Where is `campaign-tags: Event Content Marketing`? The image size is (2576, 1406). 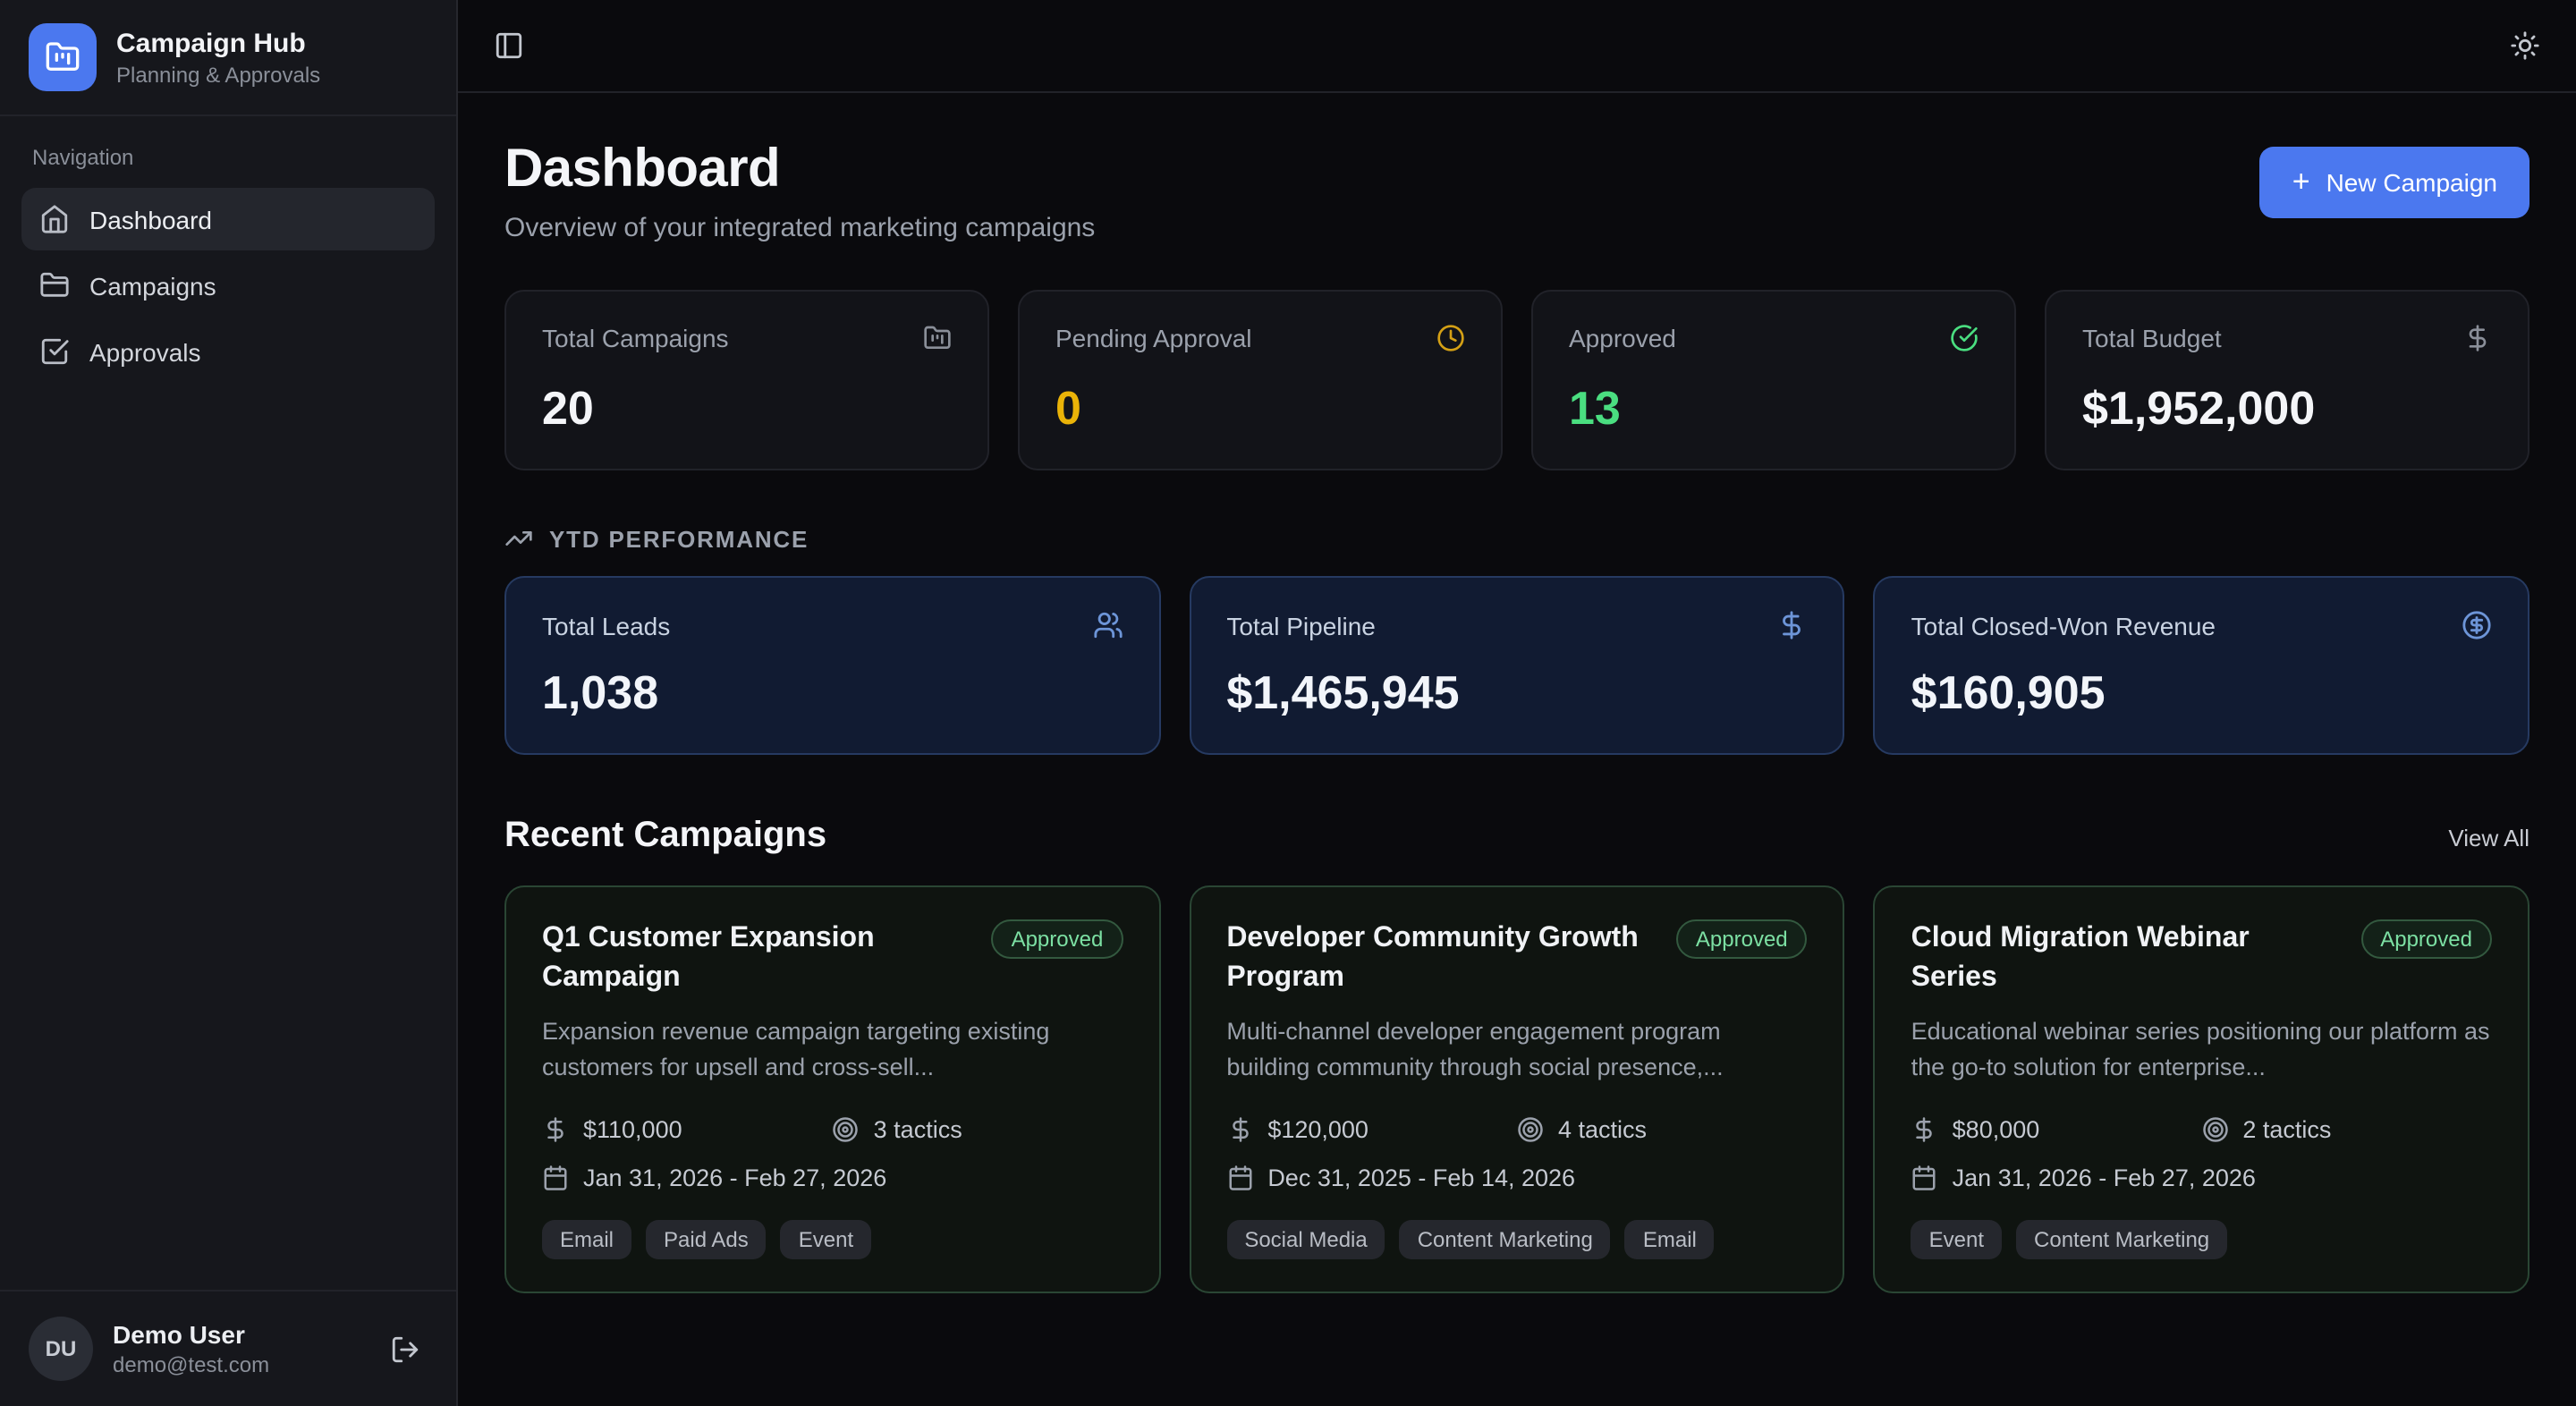 campaign-tags: Event Content Marketing is located at coordinates (2201, 1239).